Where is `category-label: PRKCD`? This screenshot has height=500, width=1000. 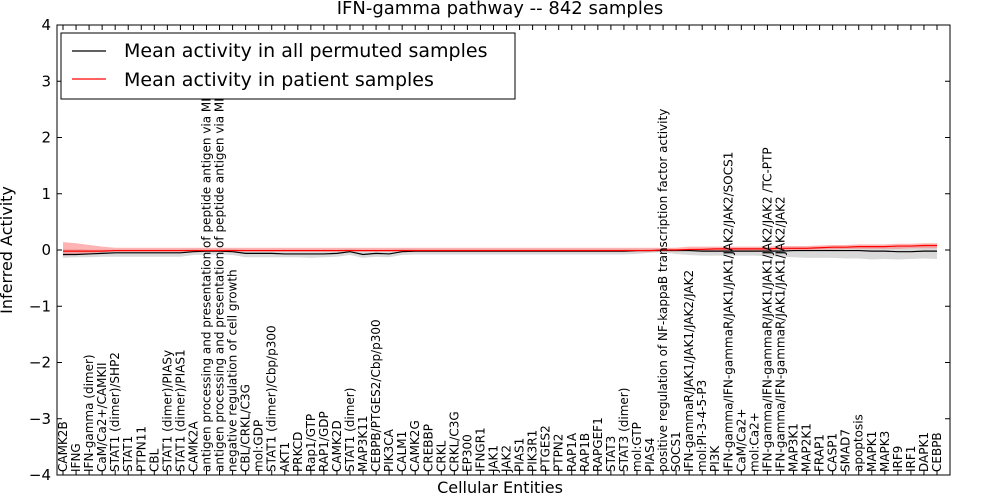
category-label: PRKCD is located at coordinates (298, 452).